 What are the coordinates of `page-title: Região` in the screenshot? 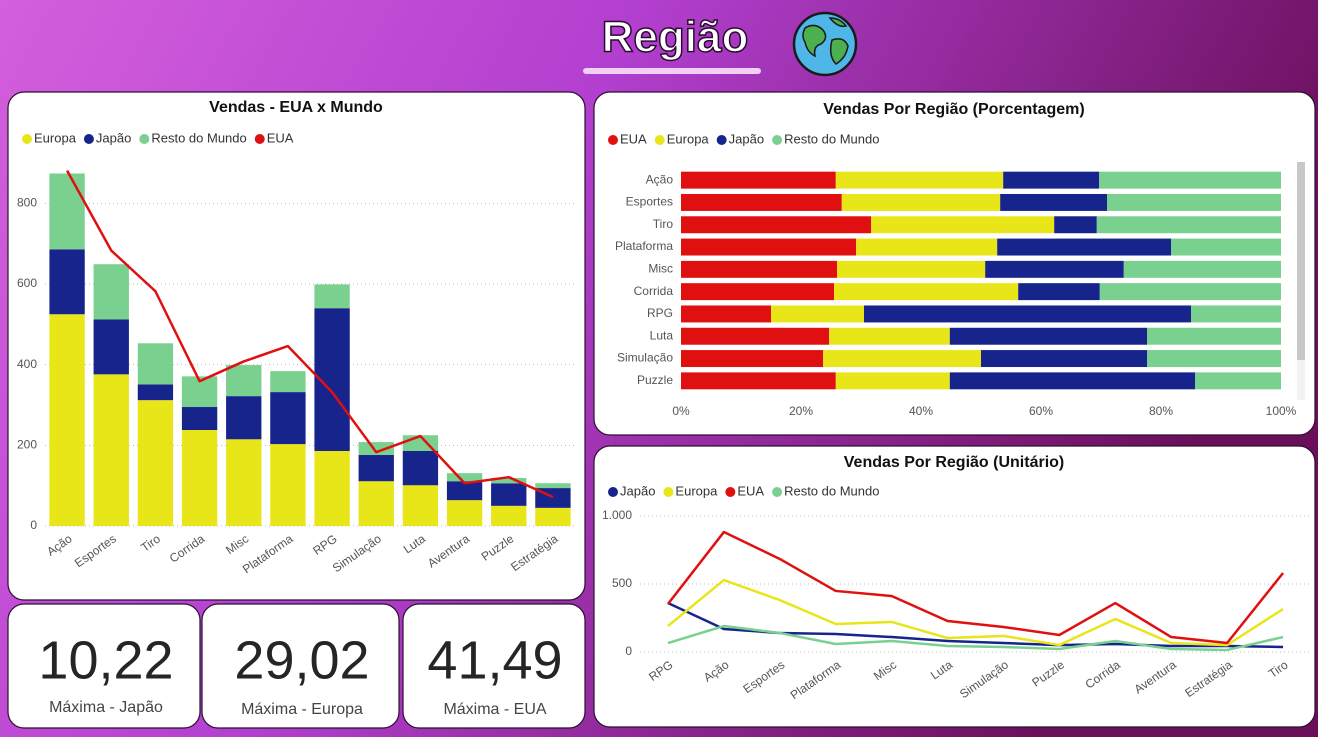 It's located at (675, 37).